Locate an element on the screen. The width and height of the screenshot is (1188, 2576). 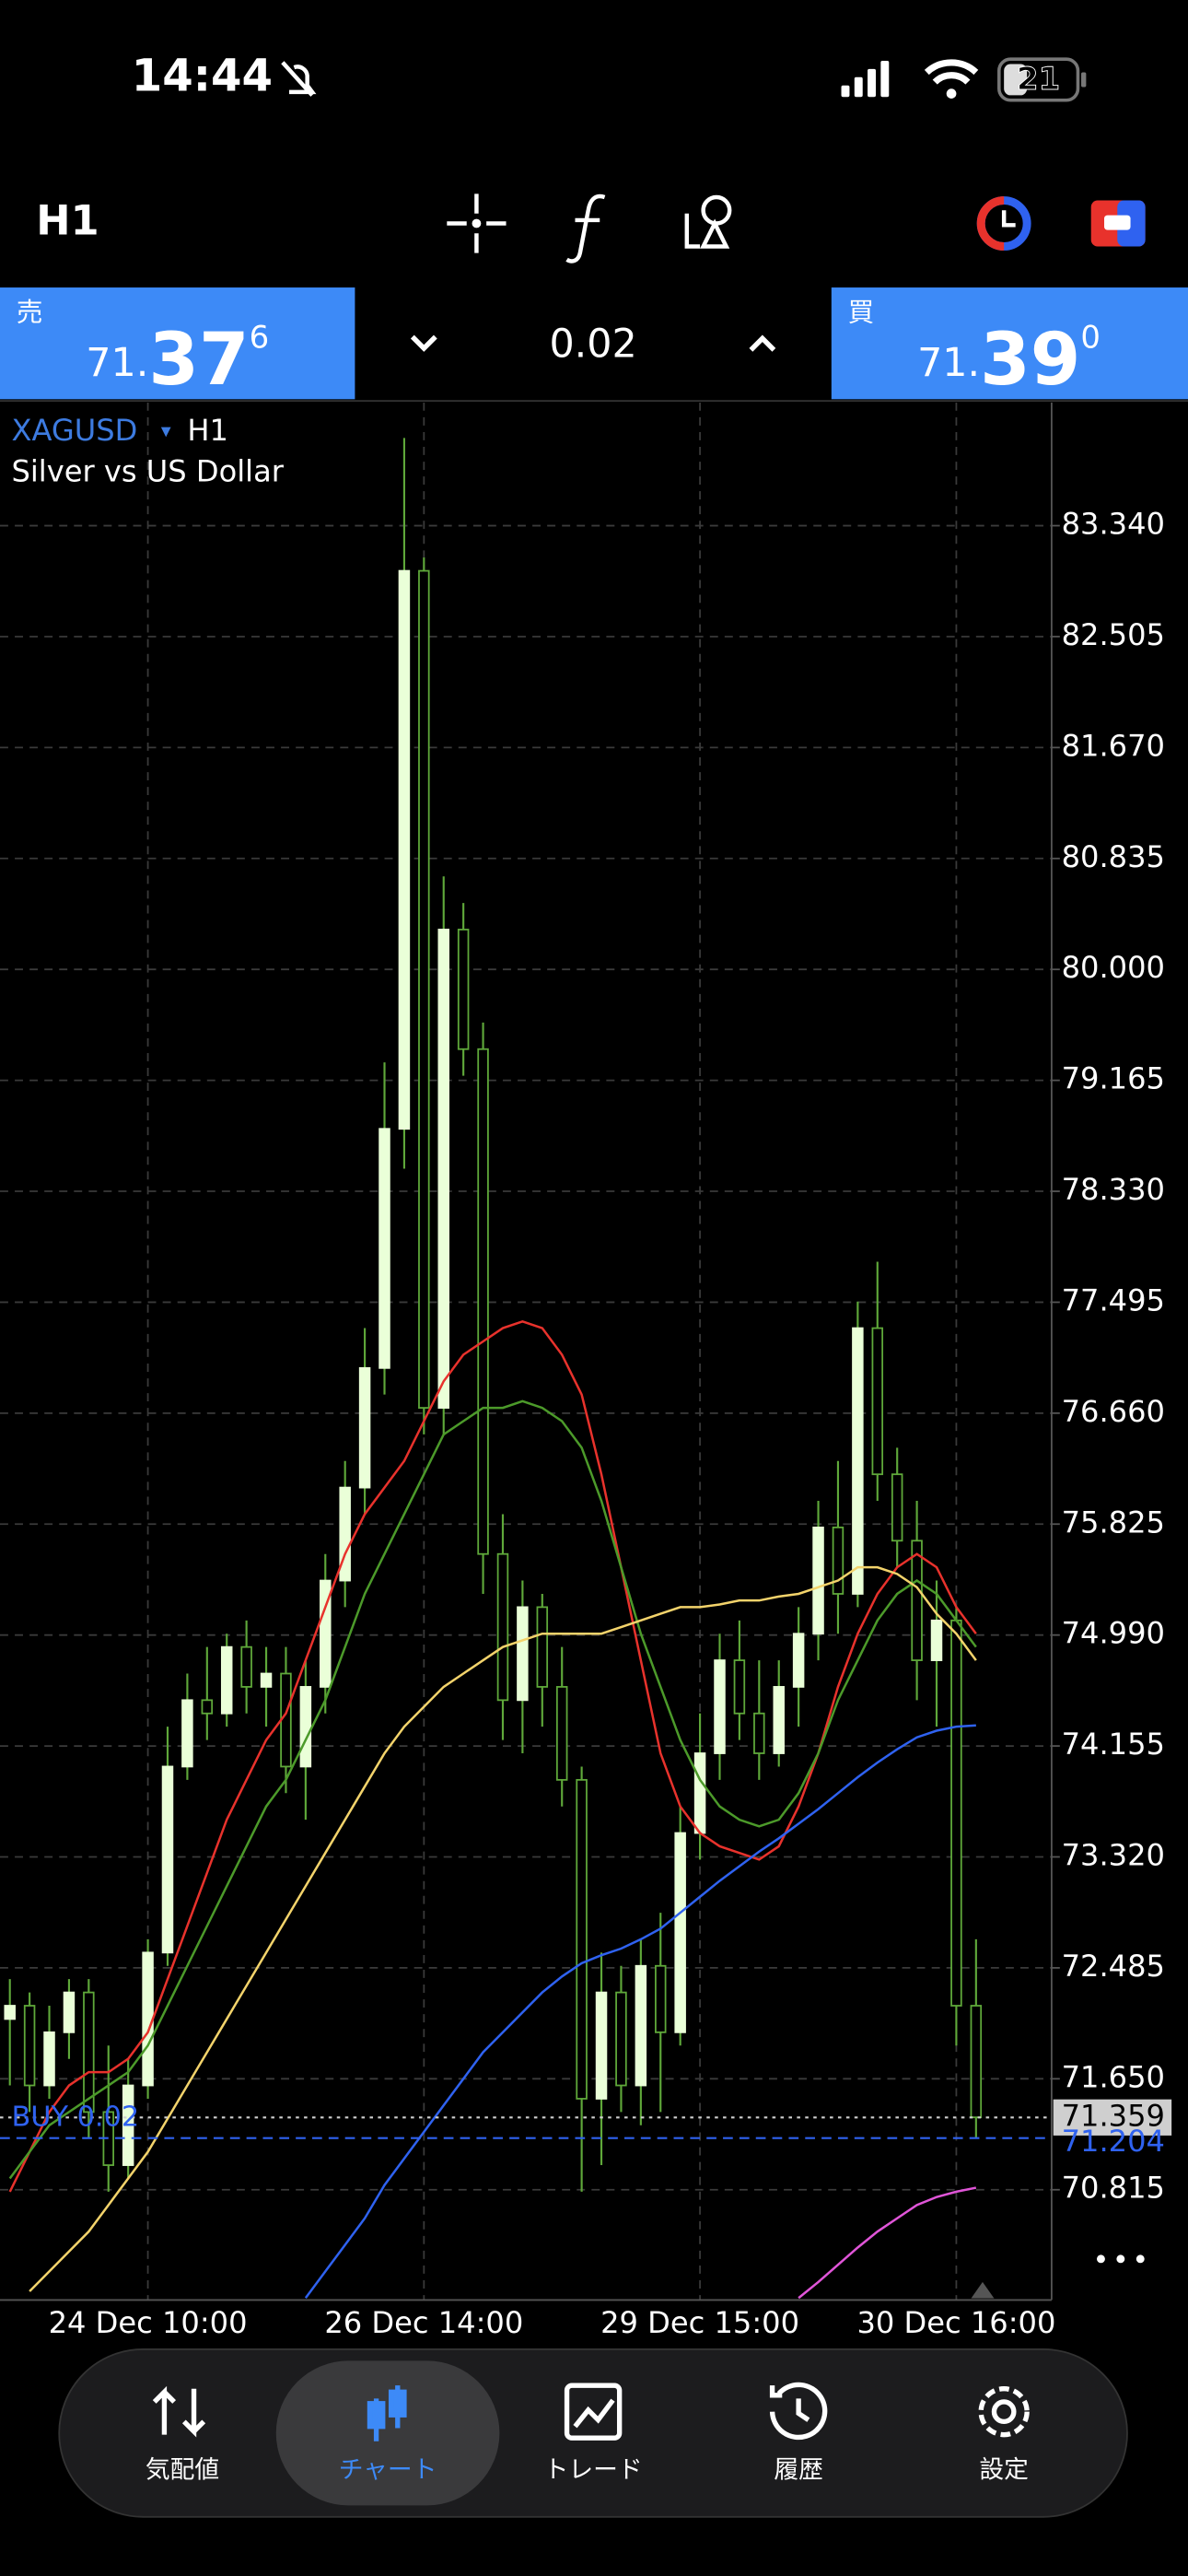
price-tag is located at coordinates (1112, 2117).